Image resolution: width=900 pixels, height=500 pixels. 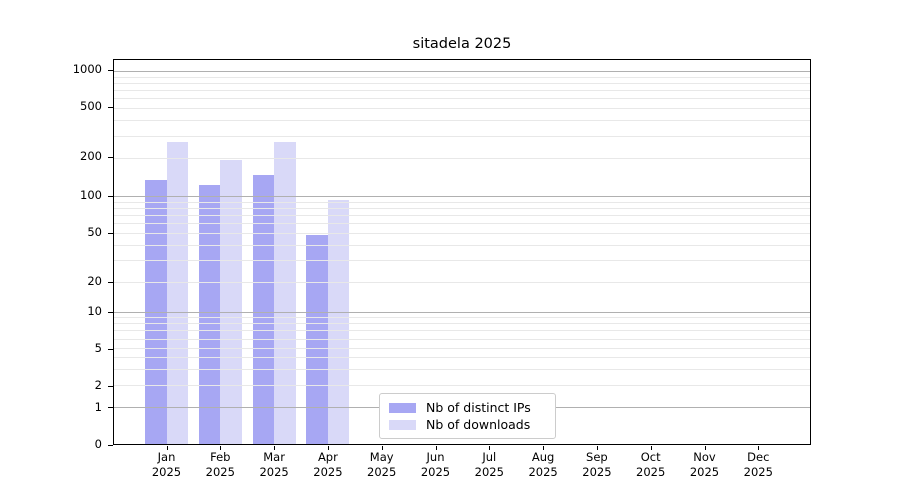 I want to click on x-tick-label: Feb 2025, so click(x=220, y=465).